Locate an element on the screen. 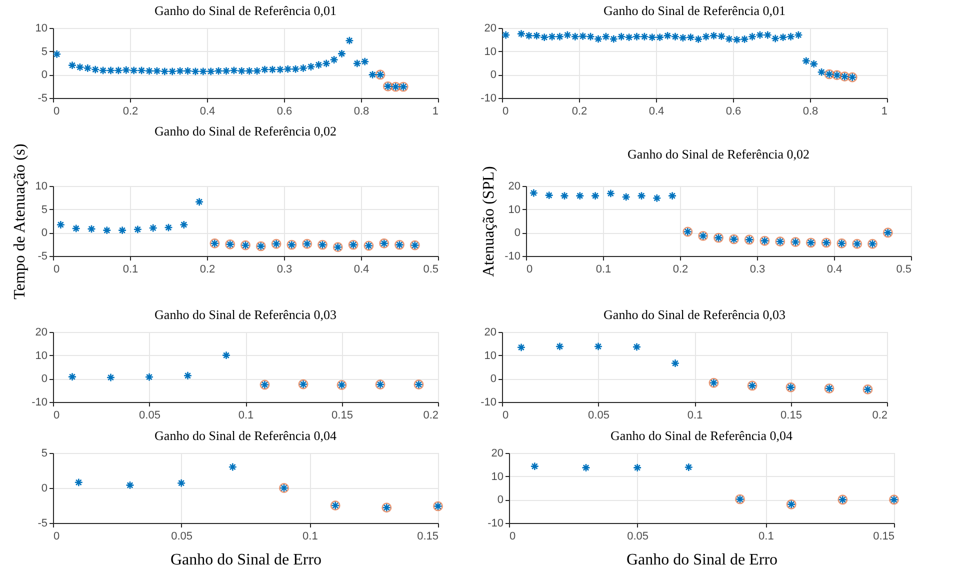 The height and width of the screenshot is (579, 965). y-axis-title: Tempo de Atenuação (s) is located at coordinates (19, 222).